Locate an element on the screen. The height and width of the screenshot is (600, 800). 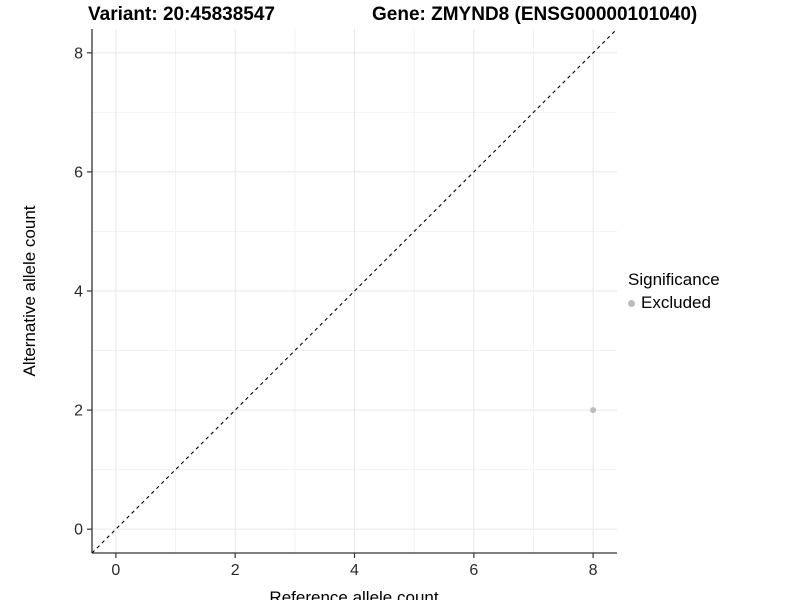
x-tick-label: 2 is located at coordinates (235, 570).